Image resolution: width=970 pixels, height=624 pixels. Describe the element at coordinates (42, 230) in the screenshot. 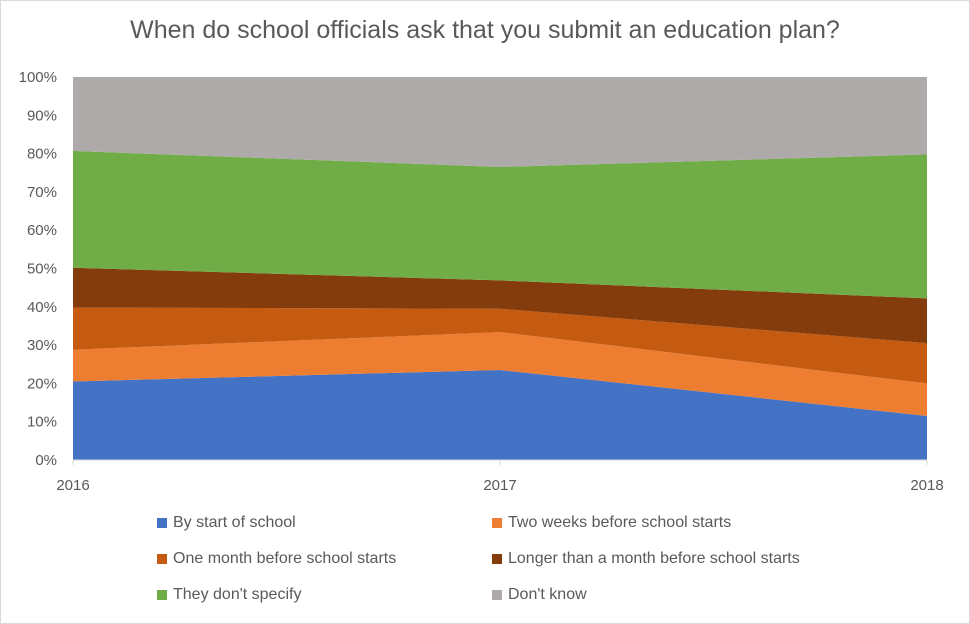

I see `y-tick-label: 60%` at that location.